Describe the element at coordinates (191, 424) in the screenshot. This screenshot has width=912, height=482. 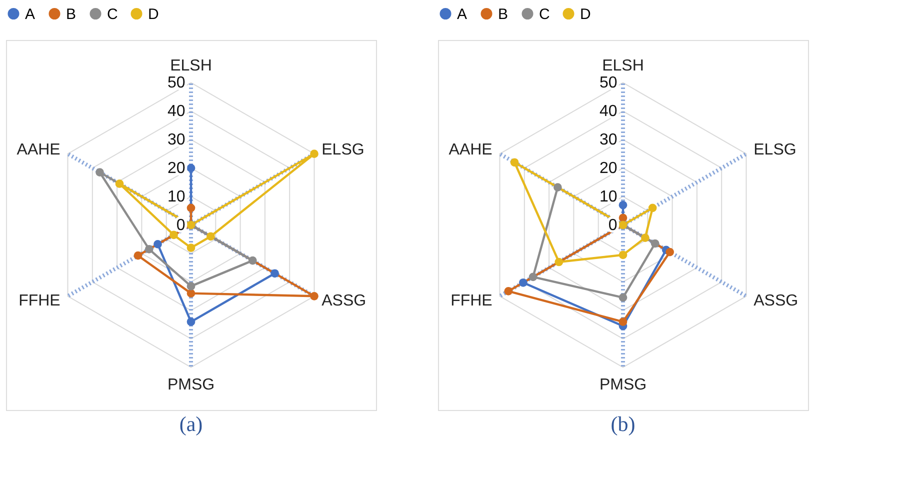
I see `text: (a)` at that location.